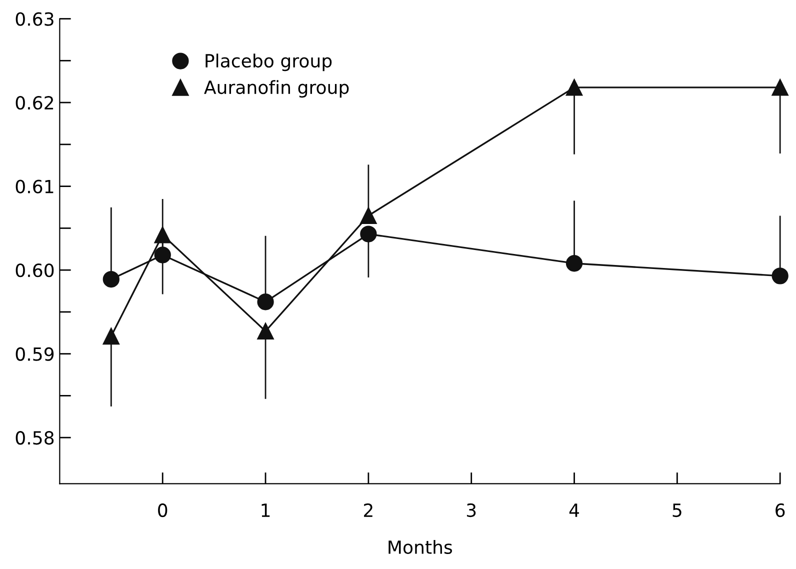  Describe the element at coordinates (35, 19) in the screenshot. I see `y-tick-label: 0.63` at that location.